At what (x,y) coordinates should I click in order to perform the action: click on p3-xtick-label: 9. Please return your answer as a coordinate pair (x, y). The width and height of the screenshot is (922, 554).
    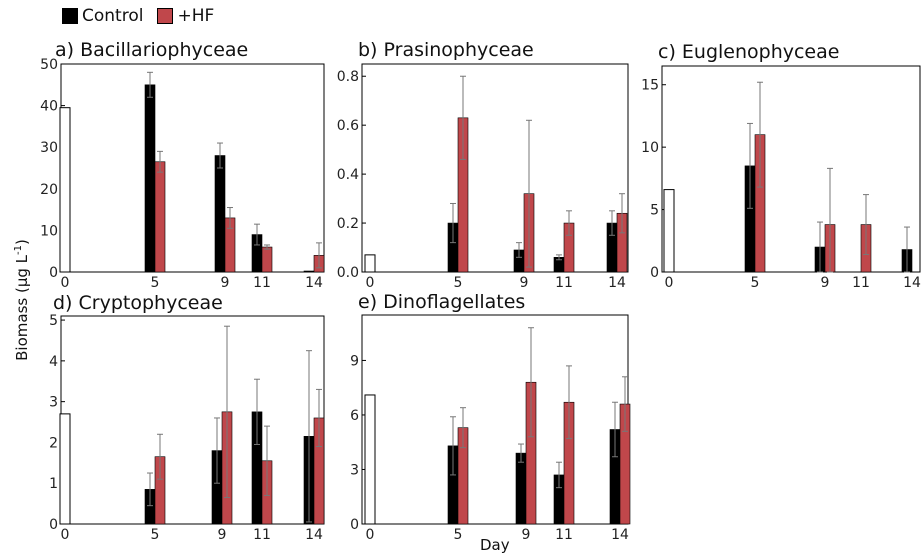
    Looking at the image, I should click on (222, 535).